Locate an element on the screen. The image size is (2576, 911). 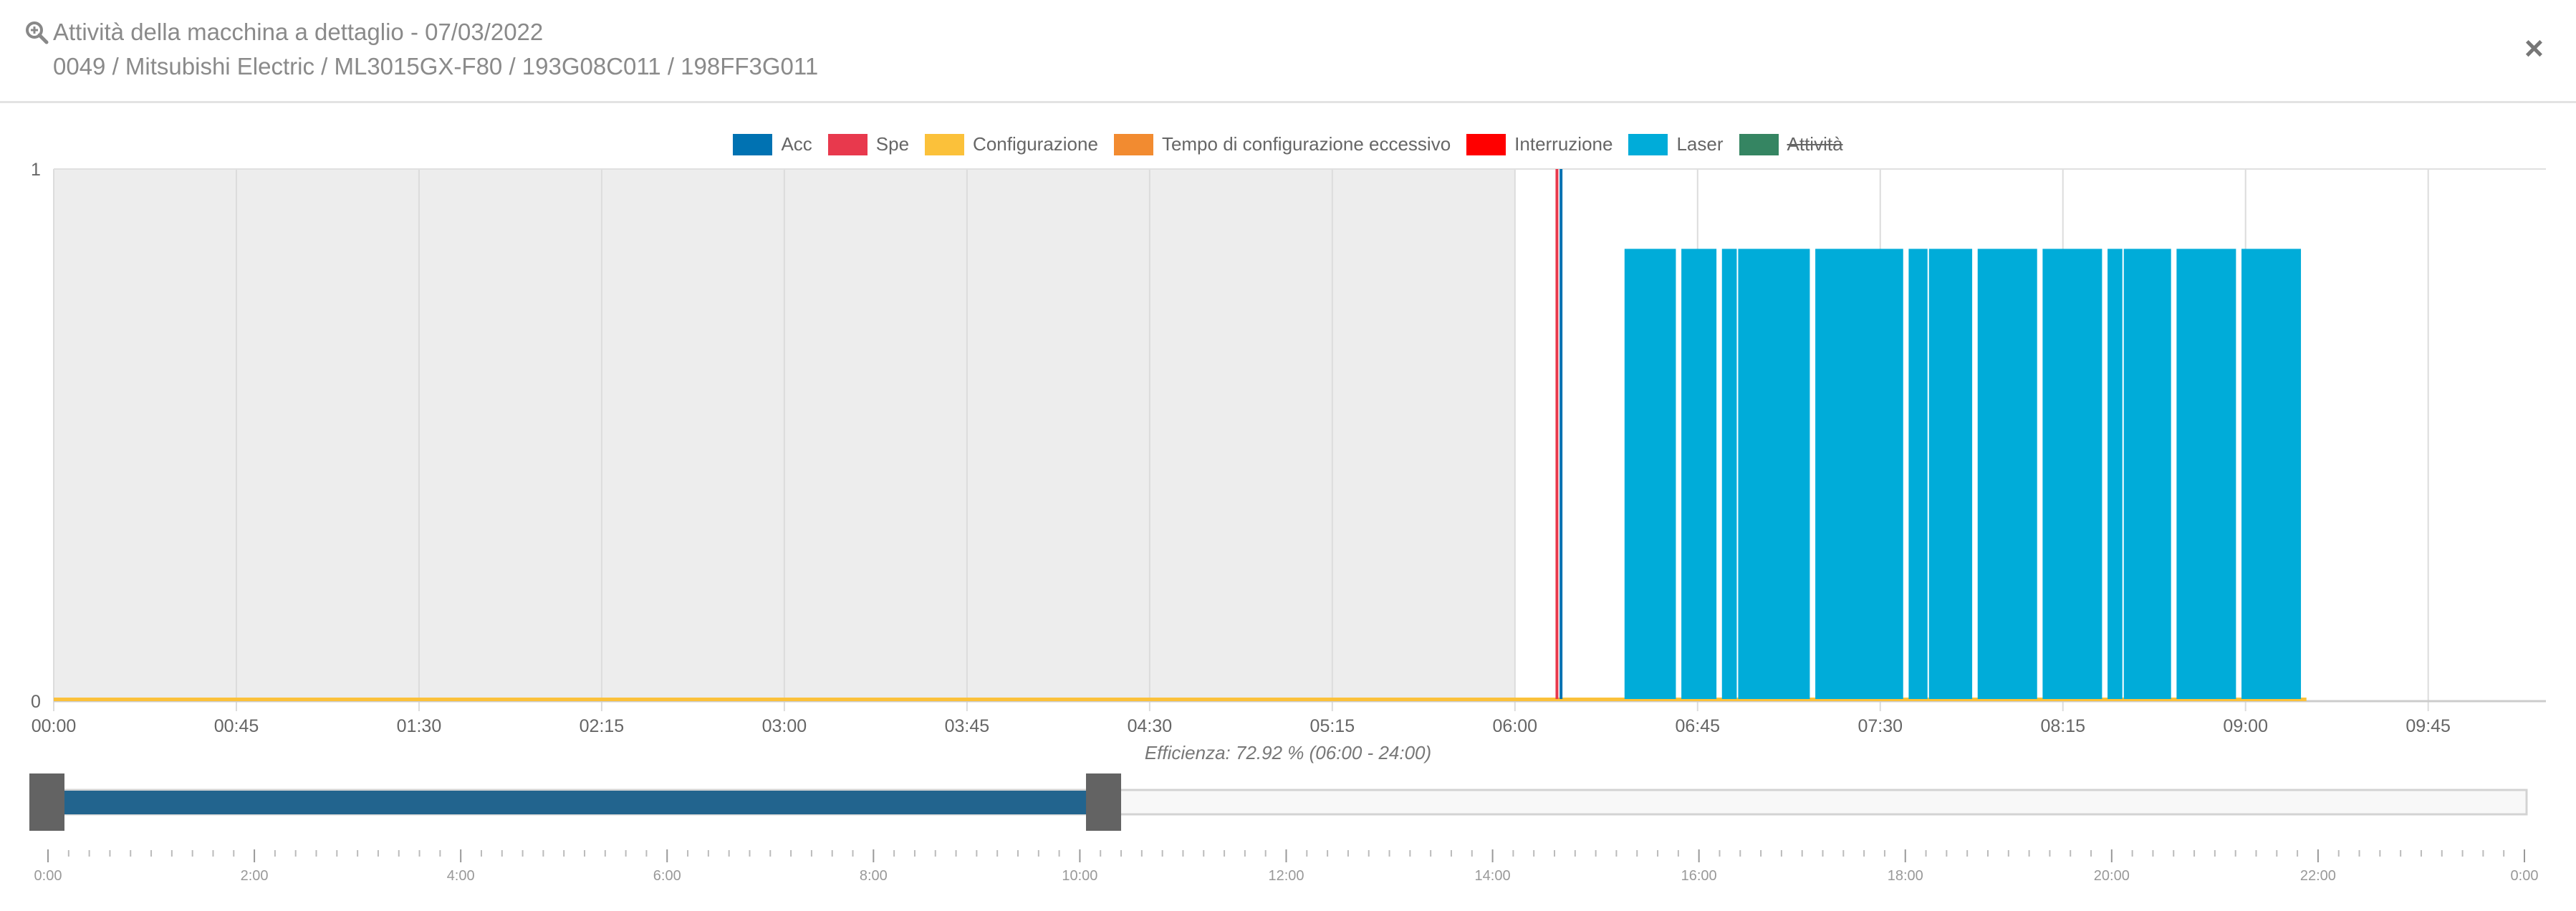
legend-item-acc: Acc is located at coordinates (773, 144).